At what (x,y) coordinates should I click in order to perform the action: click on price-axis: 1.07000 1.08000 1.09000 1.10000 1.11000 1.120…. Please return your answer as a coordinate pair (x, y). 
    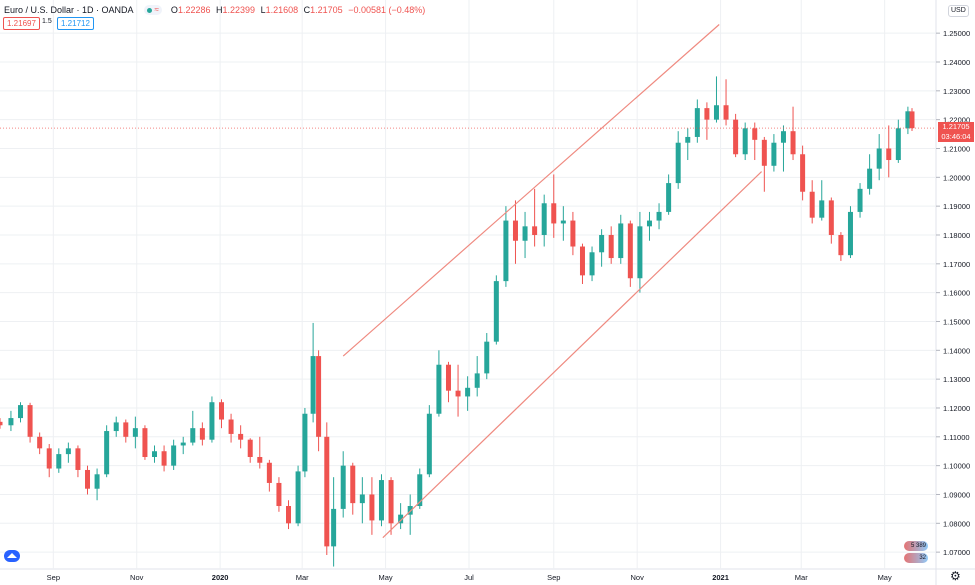
    Looking at the image, I should click on (953, 293).